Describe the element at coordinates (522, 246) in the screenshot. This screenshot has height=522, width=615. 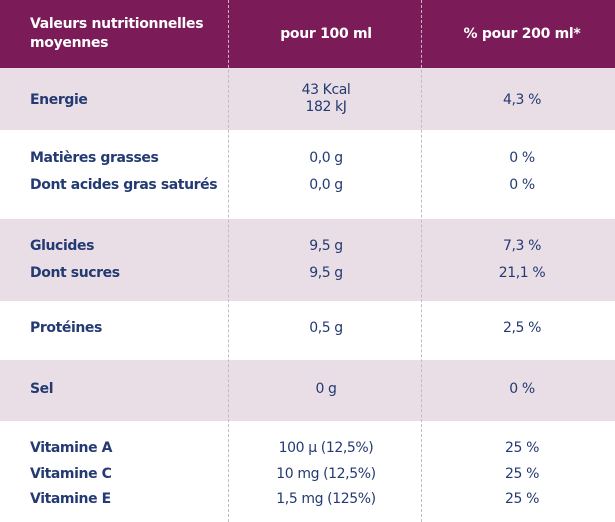
I see `row-percent: 7,3 %` at that location.